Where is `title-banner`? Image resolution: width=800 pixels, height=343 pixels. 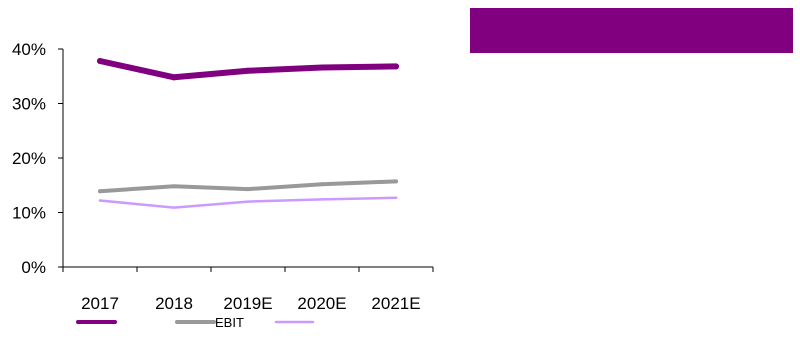 title-banner is located at coordinates (631, 30).